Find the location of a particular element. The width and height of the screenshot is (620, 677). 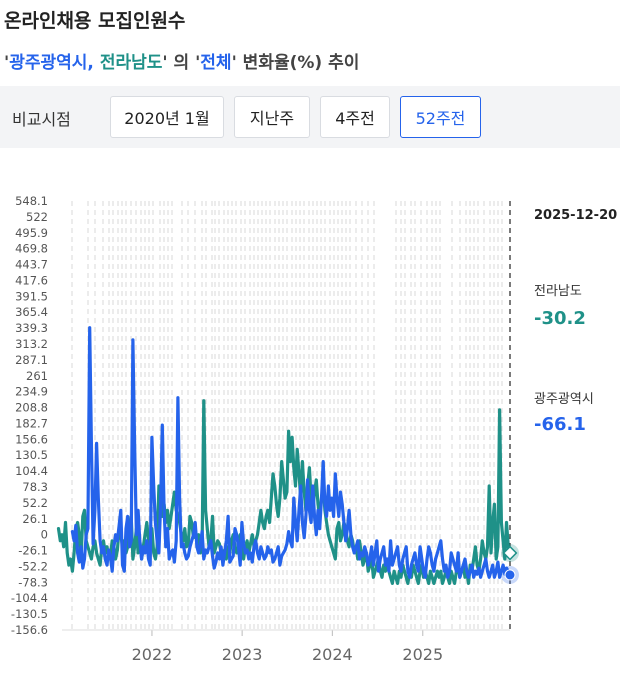

compare-option-2020-jan: 2020년 1월 is located at coordinates (167, 117).